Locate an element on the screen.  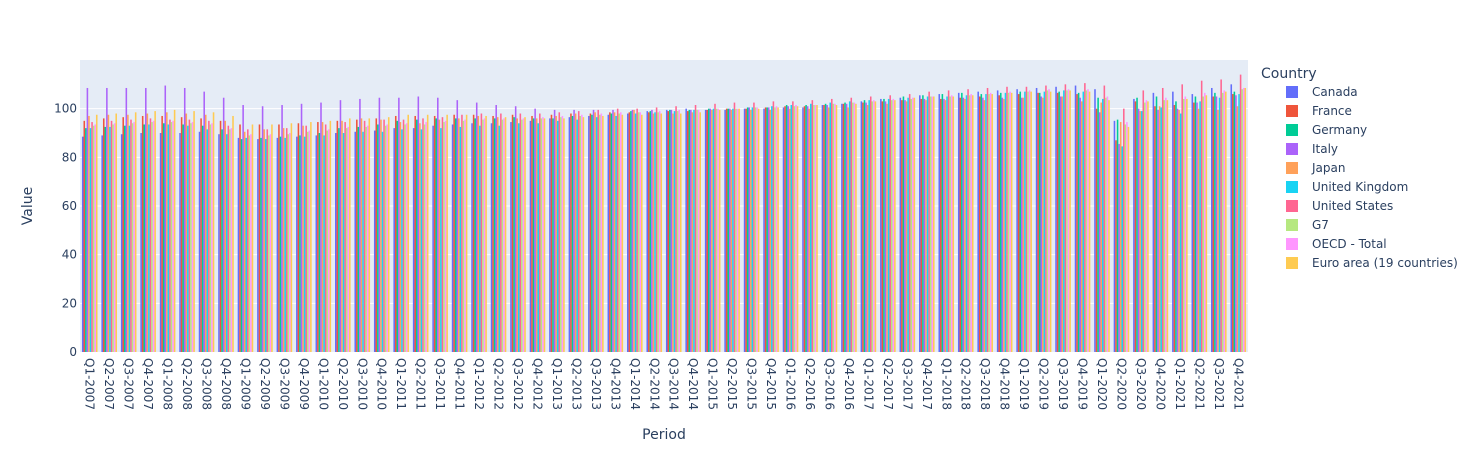
legend-item: Germany is located at coordinates (1326, 130).